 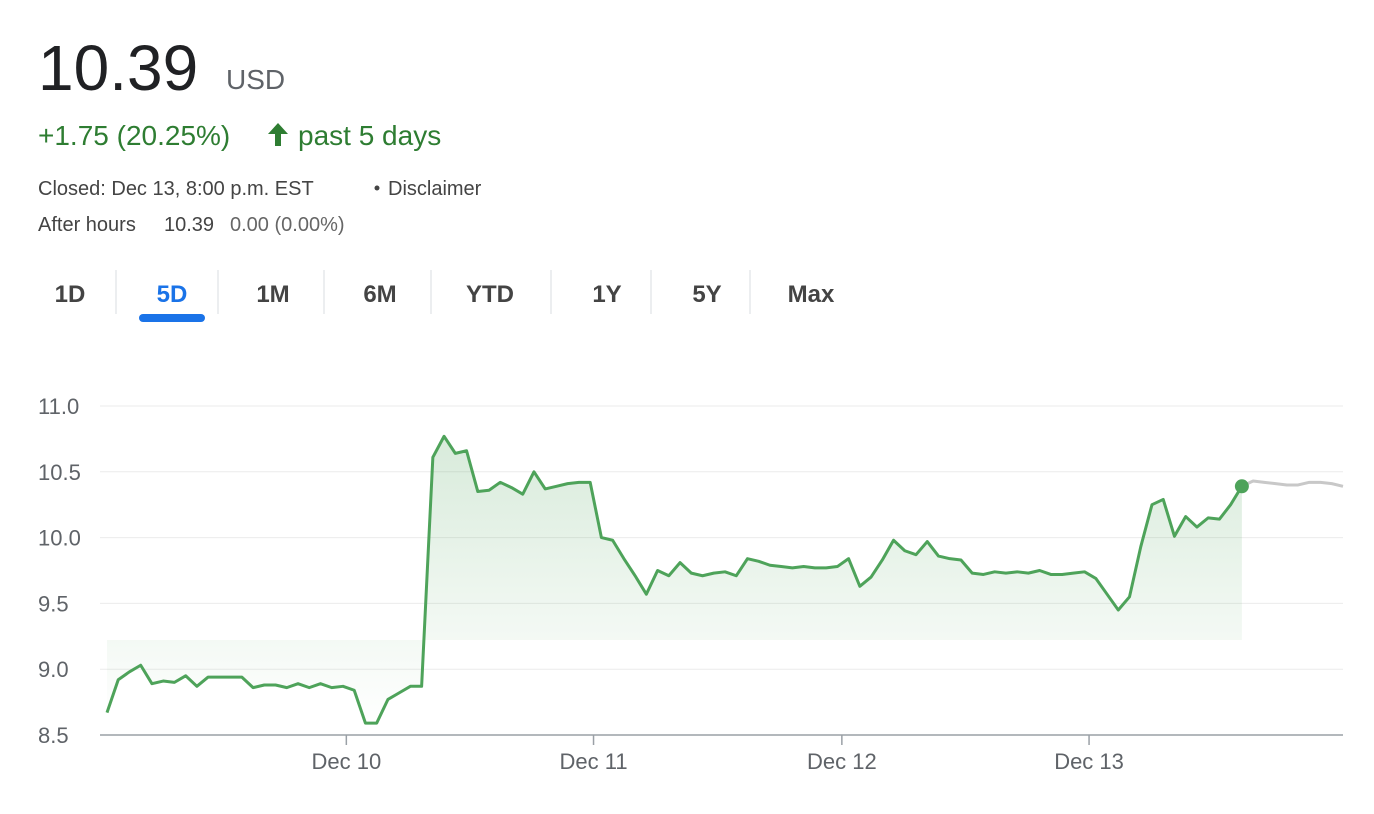 What do you see at coordinates (1292, 483) in the screenshot?
I see `price-line` at bounding box center [1292, 483].